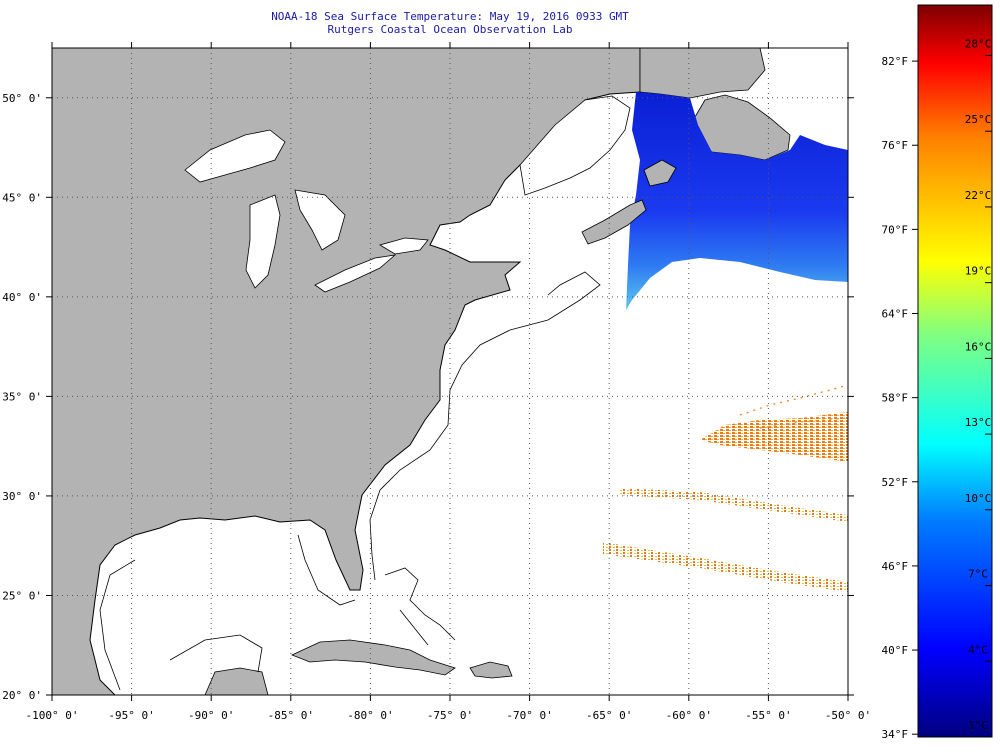 This screenshot has height=754, width=1000. What do you see at coordinates (22, 595) in the screenshot?
I see `lat-tick-label: 25° 0'` at bounding box center [22, 595].